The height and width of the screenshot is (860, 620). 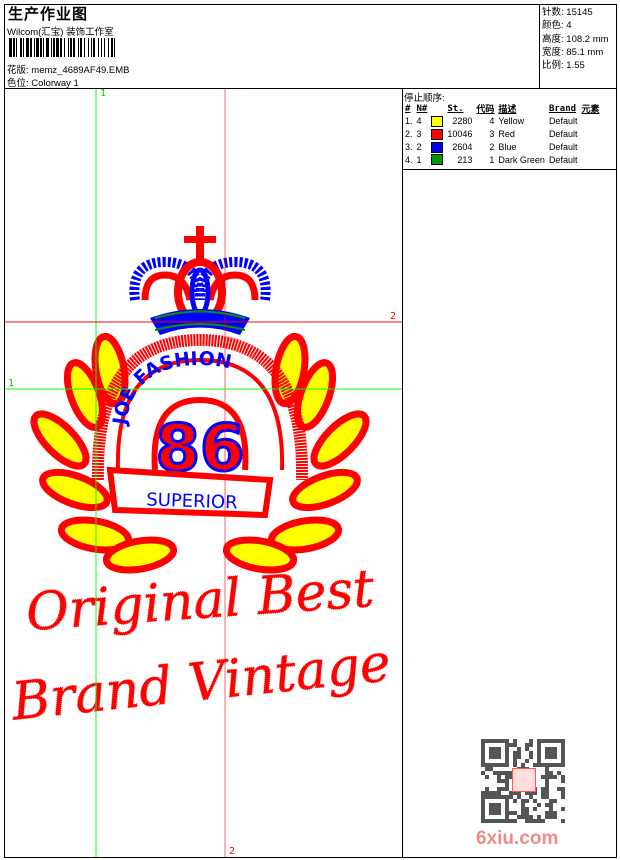 I want to click on color-row: 2. 3 10046 3 Red Default, so click(x=502, y=134).